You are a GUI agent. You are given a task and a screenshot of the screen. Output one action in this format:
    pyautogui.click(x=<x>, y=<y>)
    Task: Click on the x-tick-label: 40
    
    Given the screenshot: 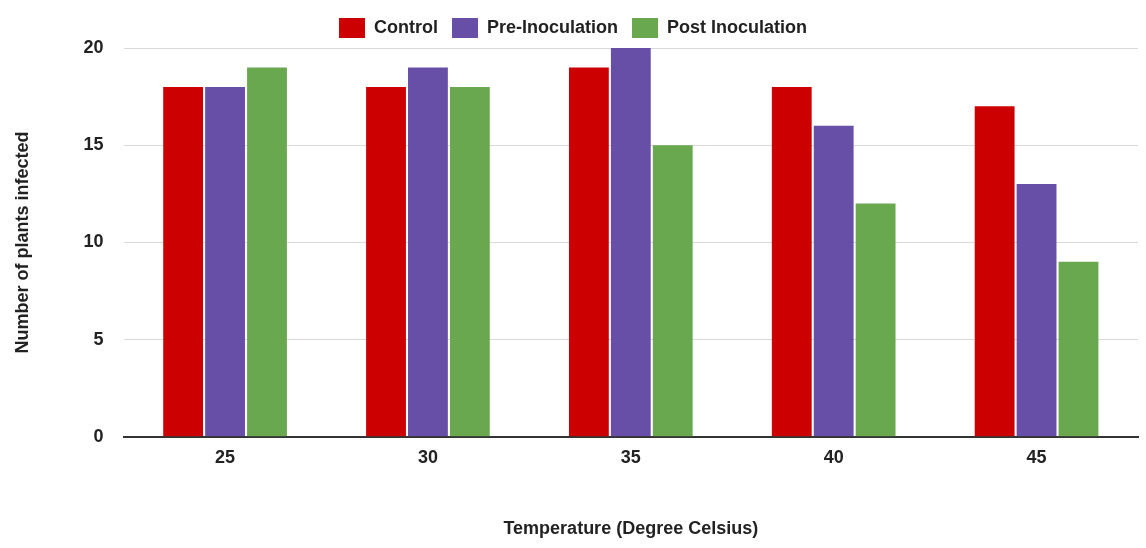 What is the action you would take?
    pyautogui.click(x=833, y=456)
    